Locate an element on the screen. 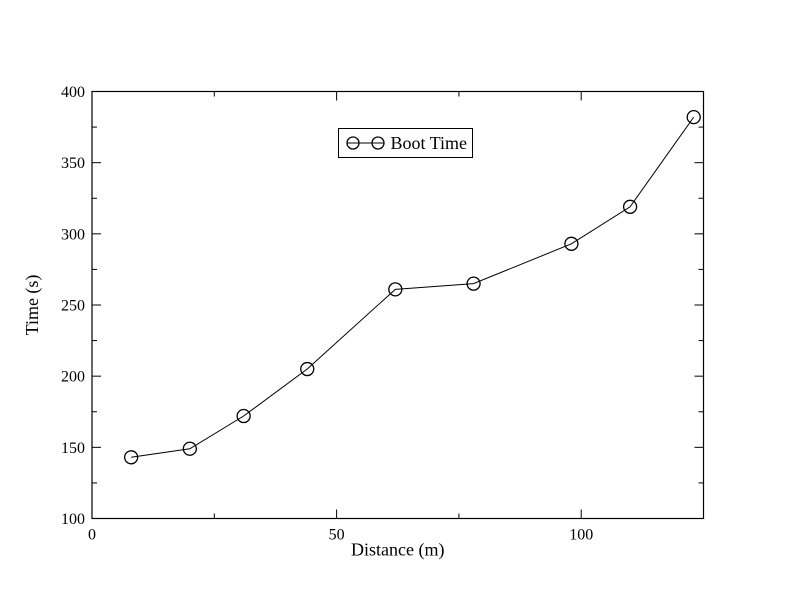  legend: Boot Time is located at coordinates (405, 143).